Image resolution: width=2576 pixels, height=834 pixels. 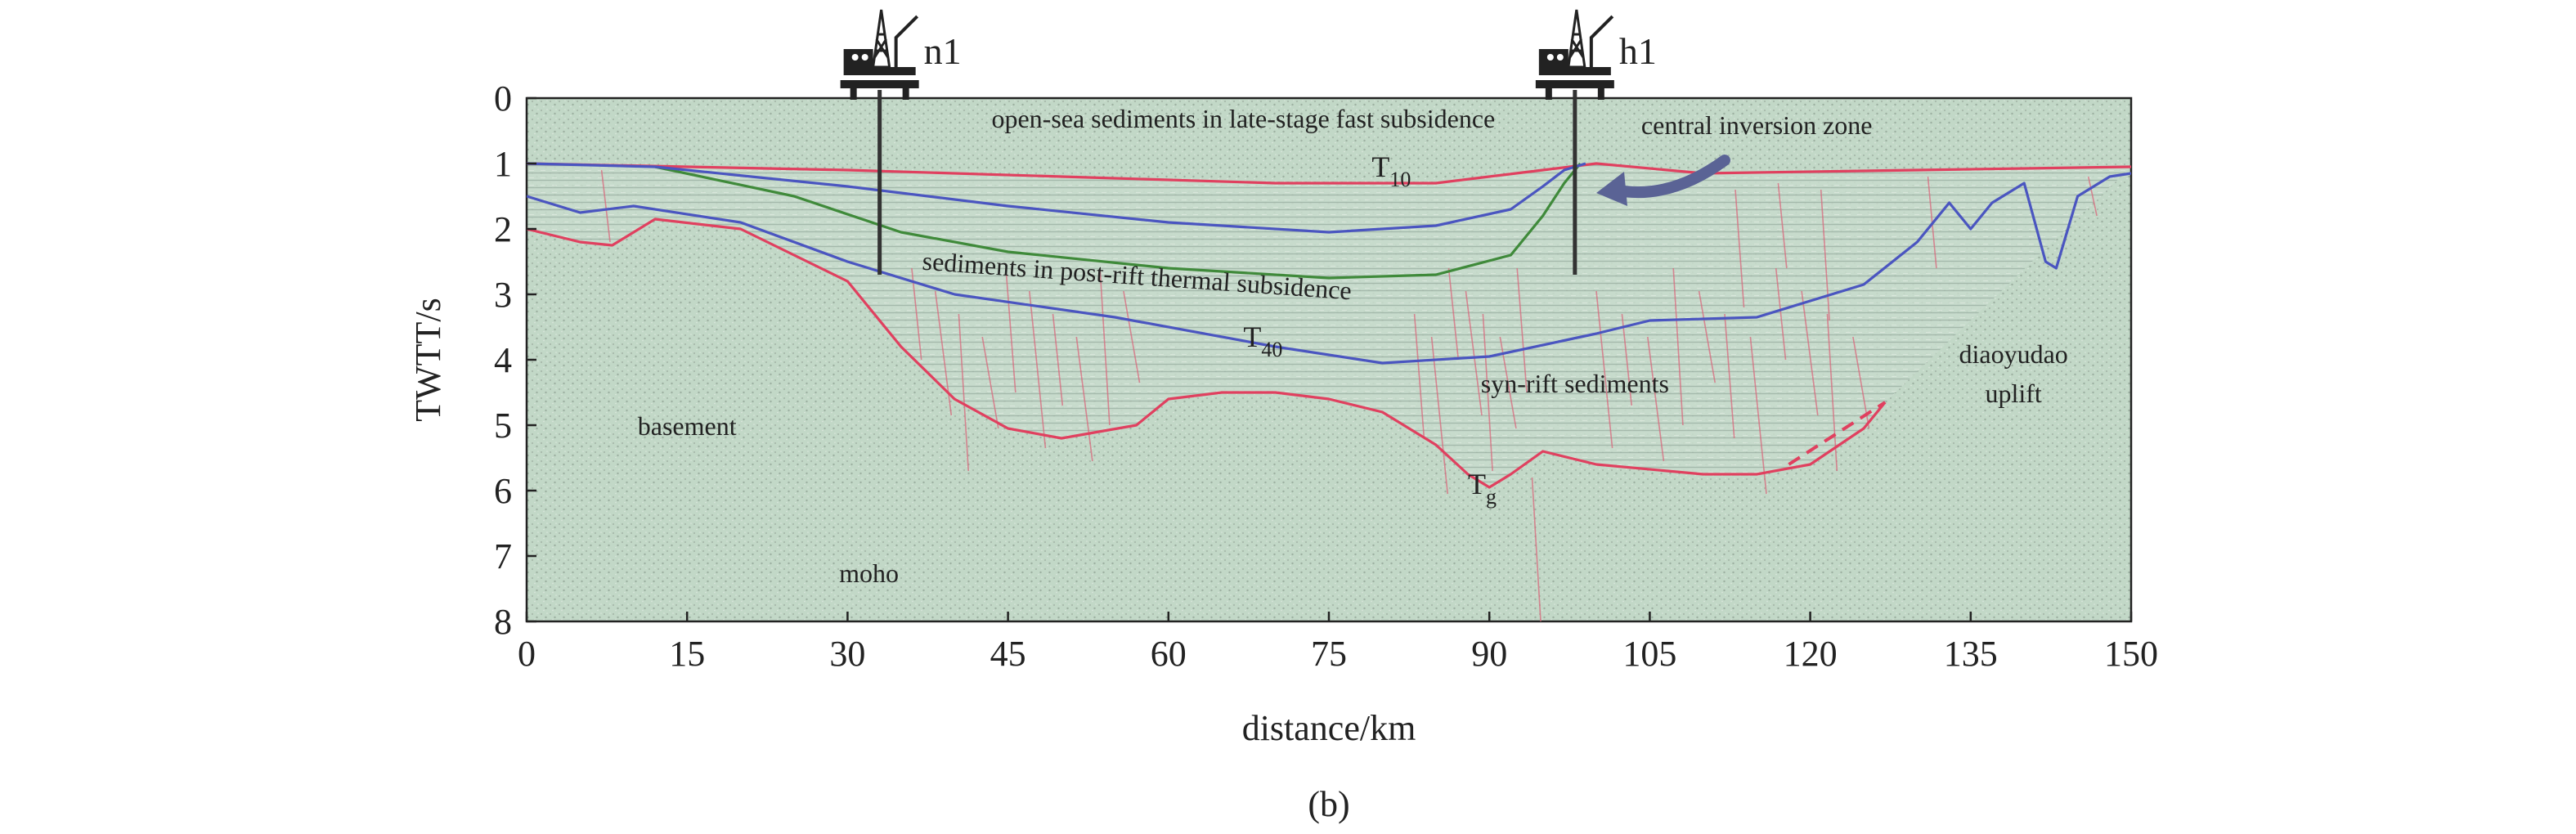 What do you see at coordinates (503, 491) in the screenshot?
I see `y-tick-label: 6` at bounding box center [503, 491].